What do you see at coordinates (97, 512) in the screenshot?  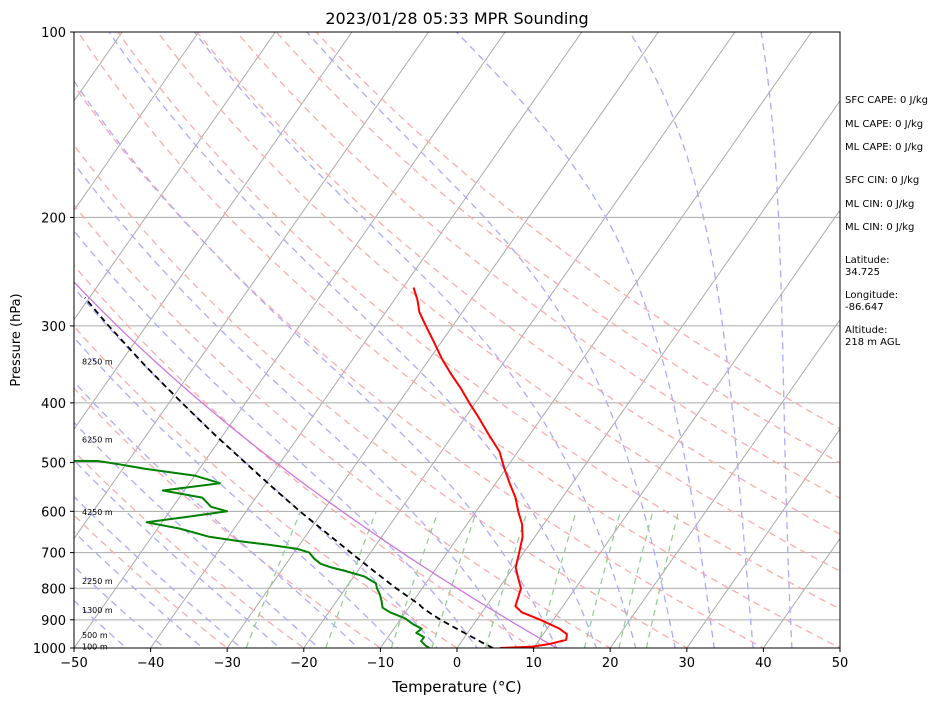 I see `height-label: 4250 m` at bounding box center [97, 512].